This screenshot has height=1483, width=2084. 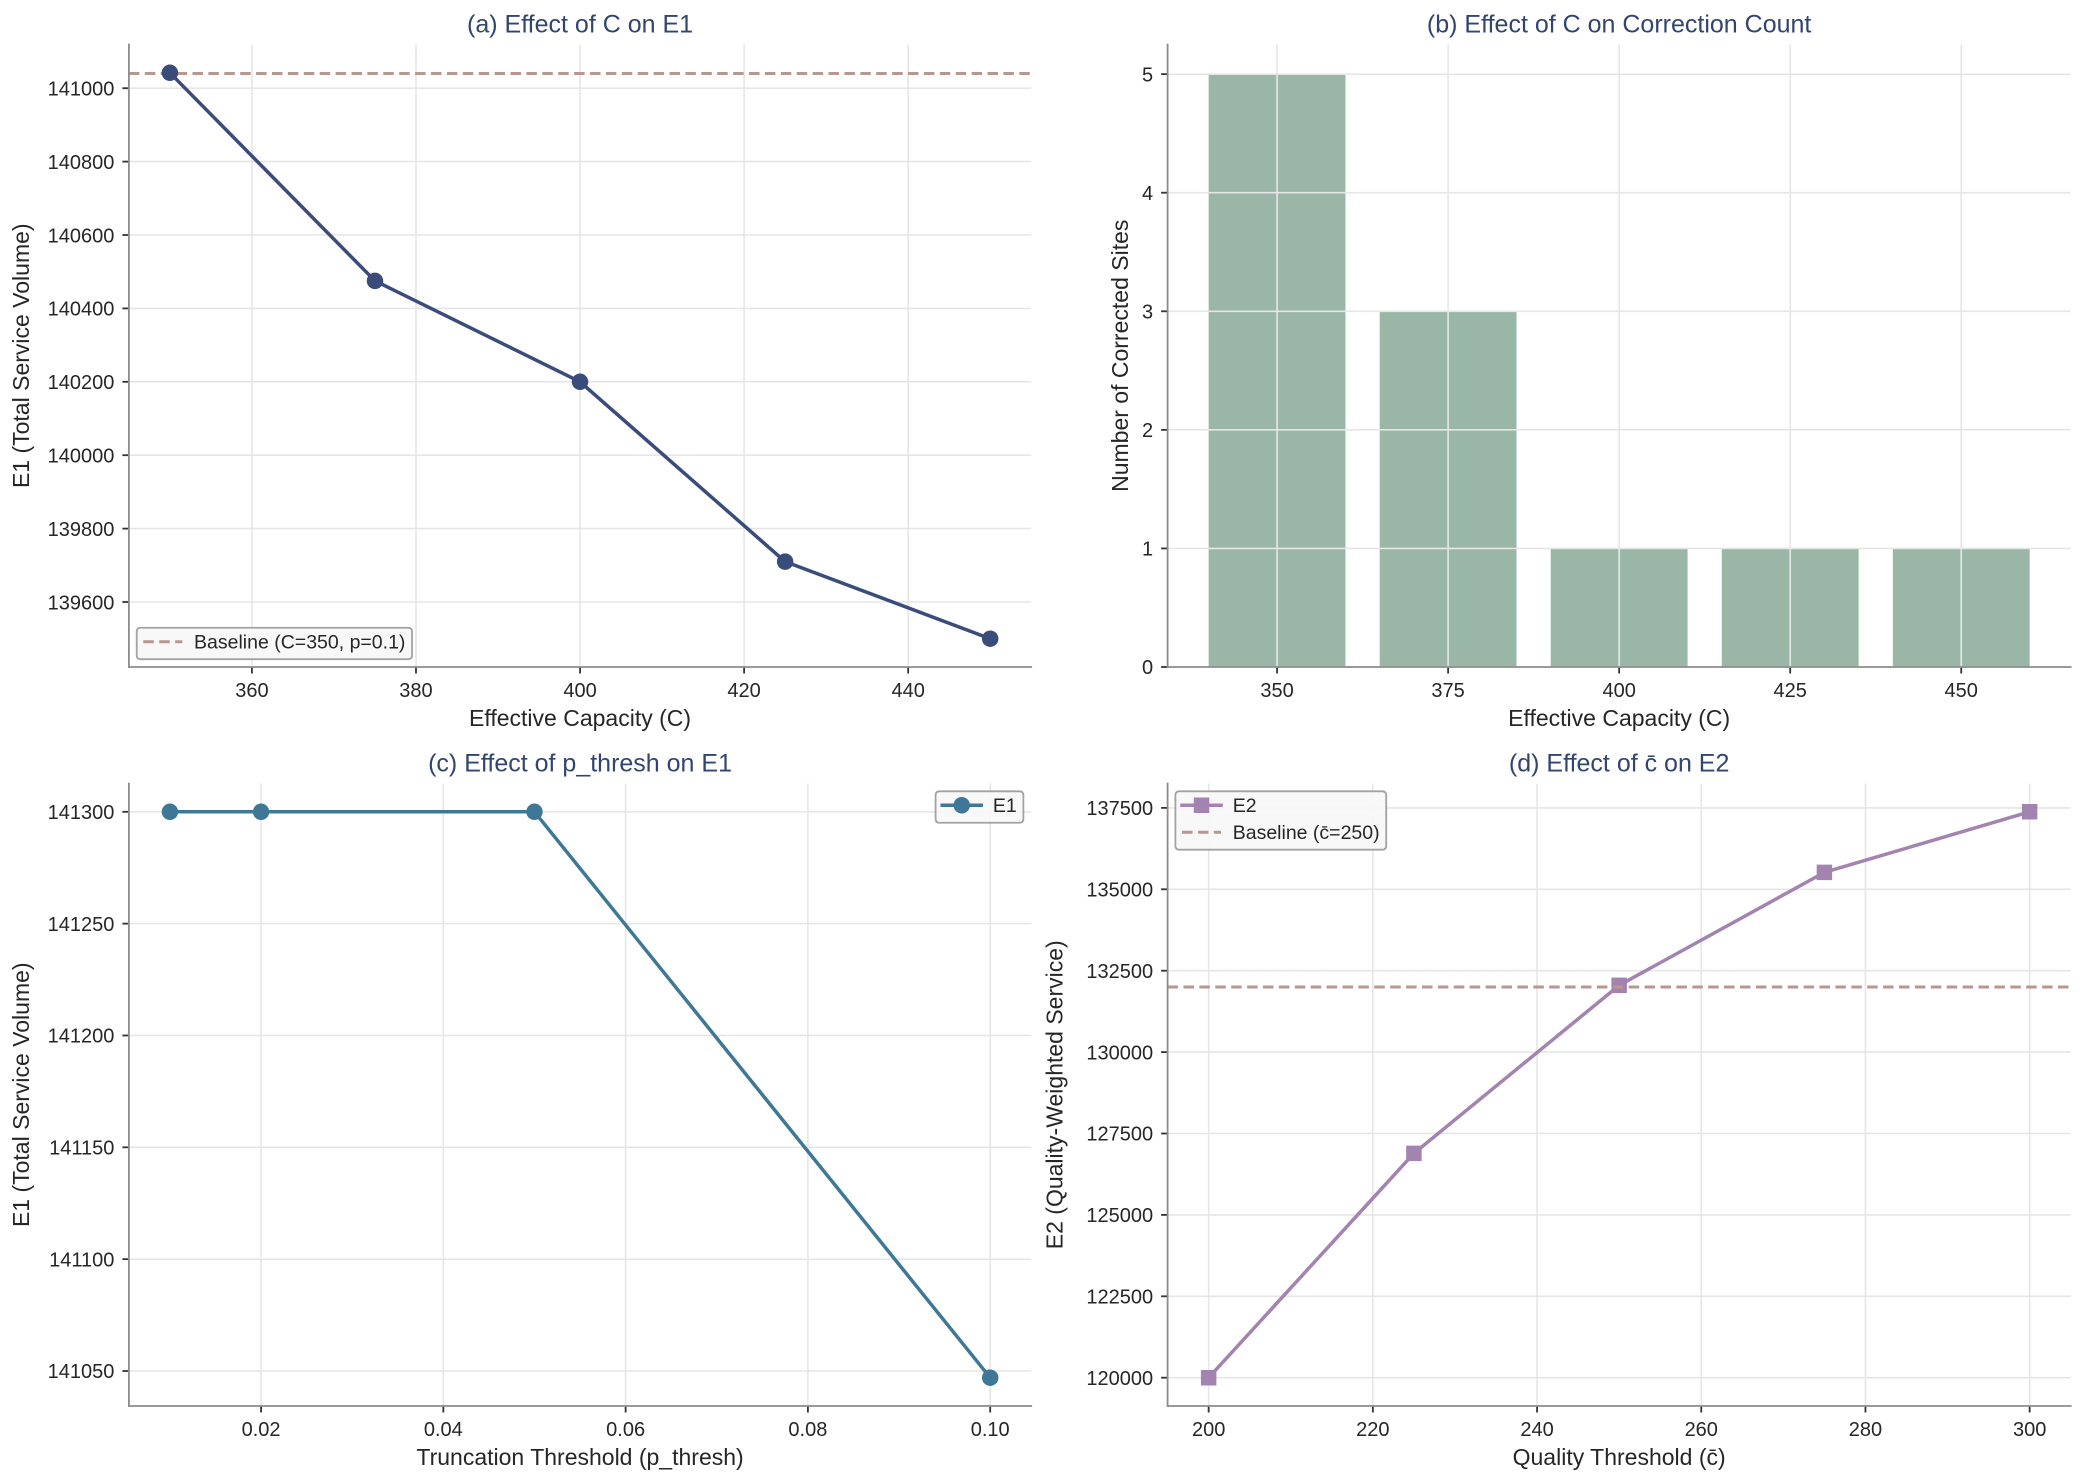 I want to click on svg-text: 137500, so click(x=1119, y=809).